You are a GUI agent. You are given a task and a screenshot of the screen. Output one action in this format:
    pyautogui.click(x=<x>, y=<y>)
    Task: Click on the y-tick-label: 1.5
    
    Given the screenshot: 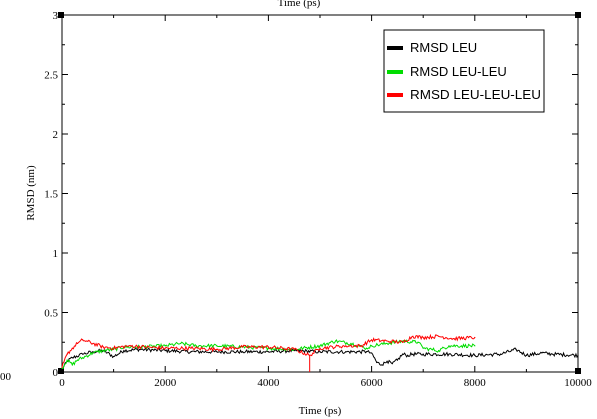 What is the action you would take?
    pyautogui.click(x=51, y=195)
    